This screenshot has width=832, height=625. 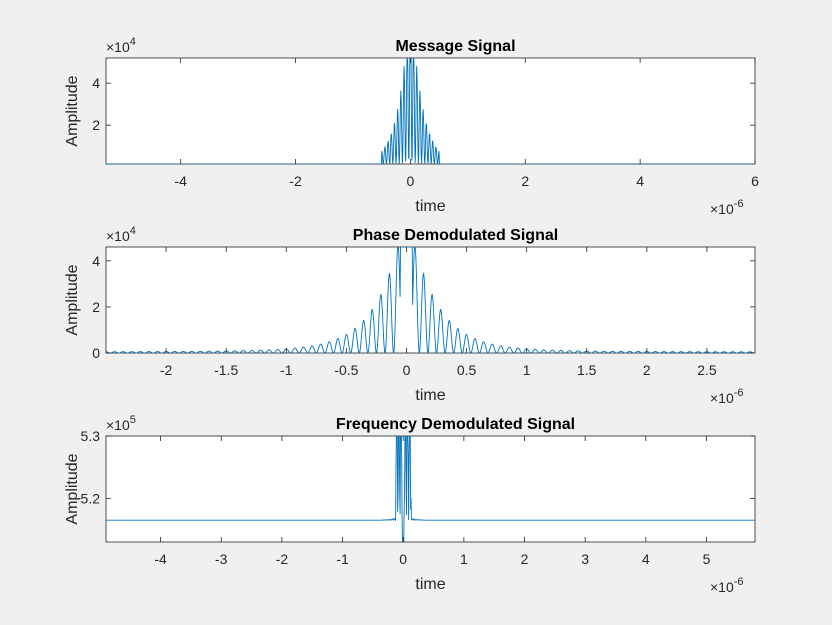 I want to click on x-tick-label: 2.5, so click(x=707, y=370).